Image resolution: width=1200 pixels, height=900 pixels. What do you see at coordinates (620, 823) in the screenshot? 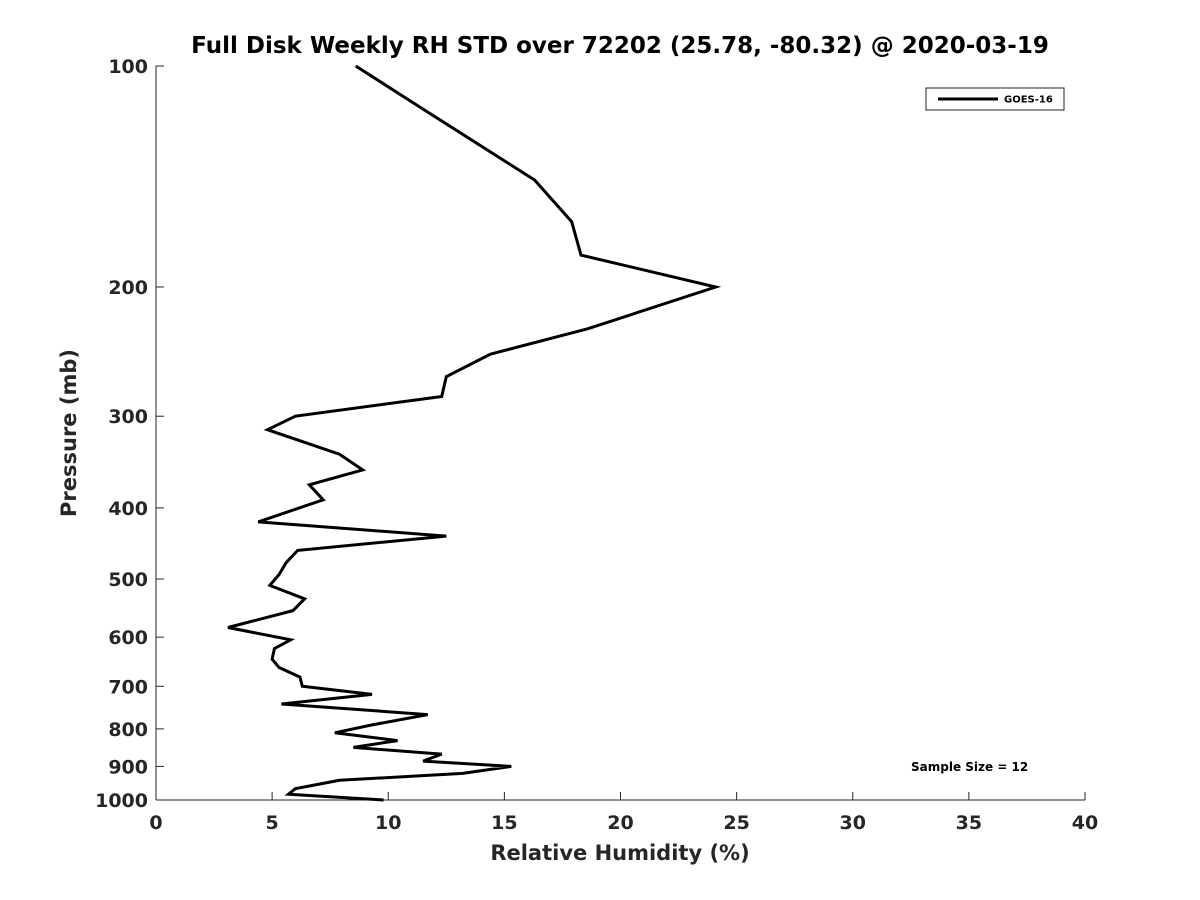
I see `x-tick-label: 20` at bounding box center [620, 823].